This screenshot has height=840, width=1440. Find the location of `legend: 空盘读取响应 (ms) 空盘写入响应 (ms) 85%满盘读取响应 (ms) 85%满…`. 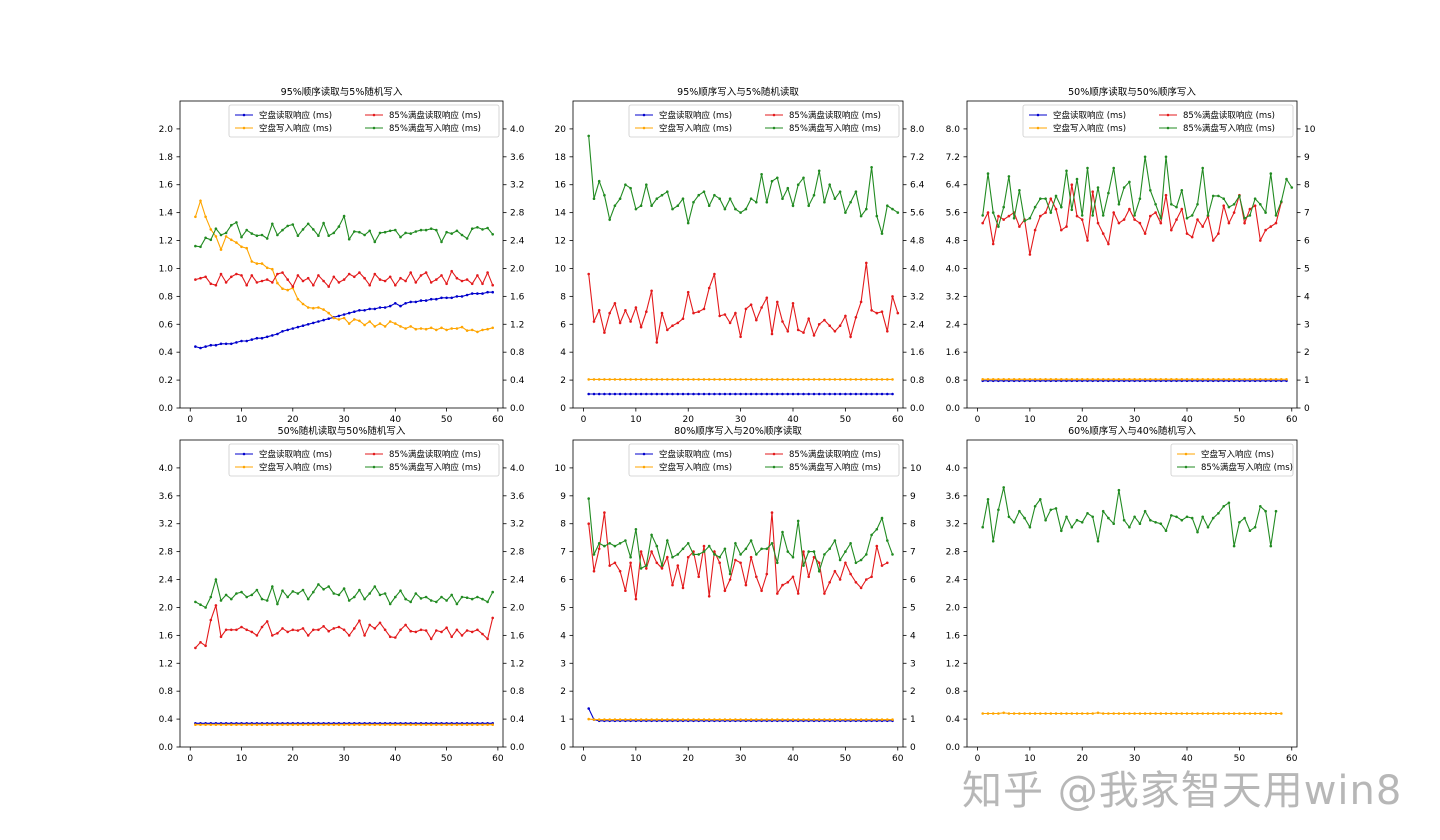

legend: 空盘读取响应 (ms) 空盘写入响应 (ms) 85%满盘读取响应 (ms) 85%满… is located at coordinates (1158, 121).